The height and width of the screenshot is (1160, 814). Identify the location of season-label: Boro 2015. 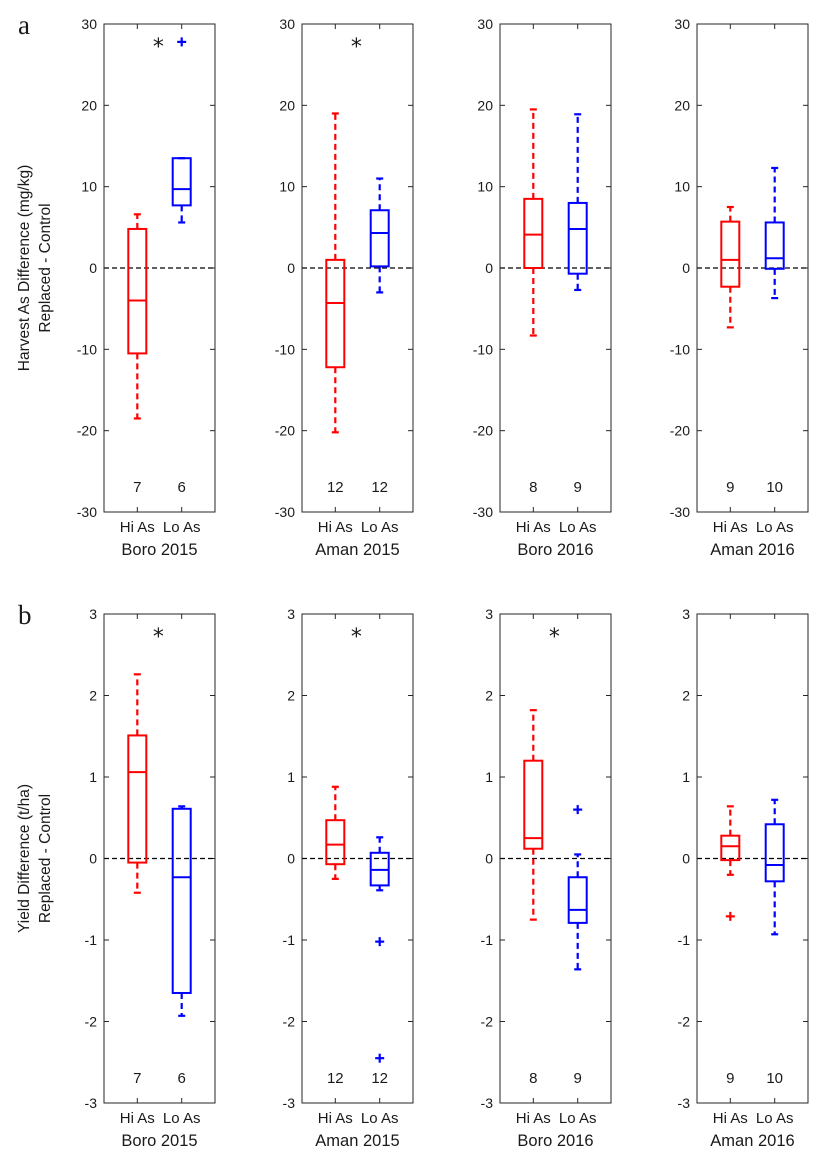
(159, 1141).